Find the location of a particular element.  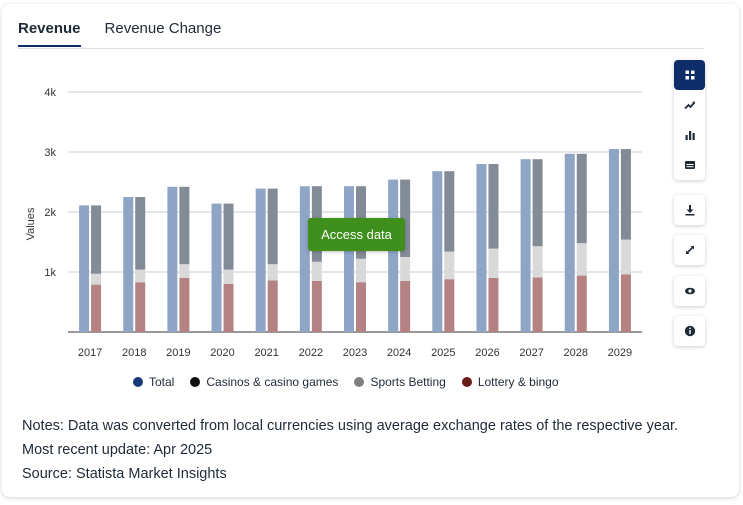

info-icon is located at coordinates (689, 331).